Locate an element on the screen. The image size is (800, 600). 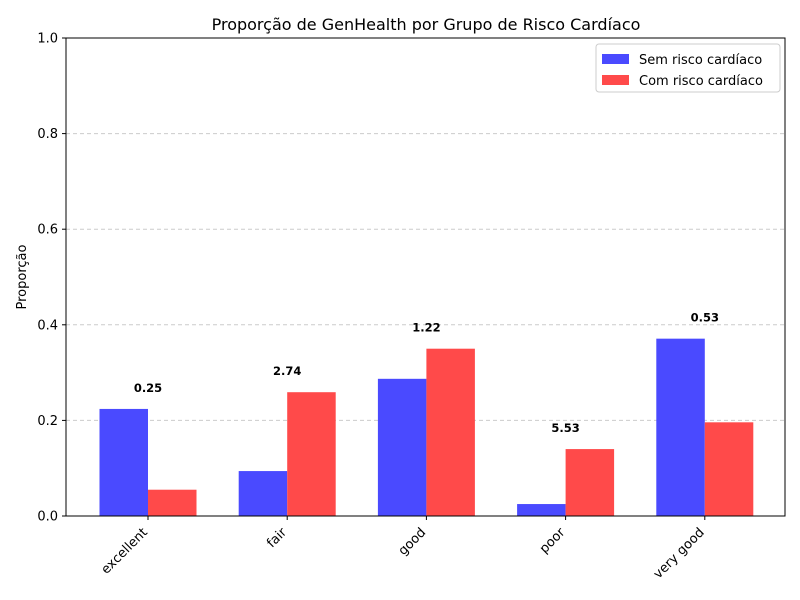
legend-label: Sem risco cardíaco is located at coordinates (700, 60).